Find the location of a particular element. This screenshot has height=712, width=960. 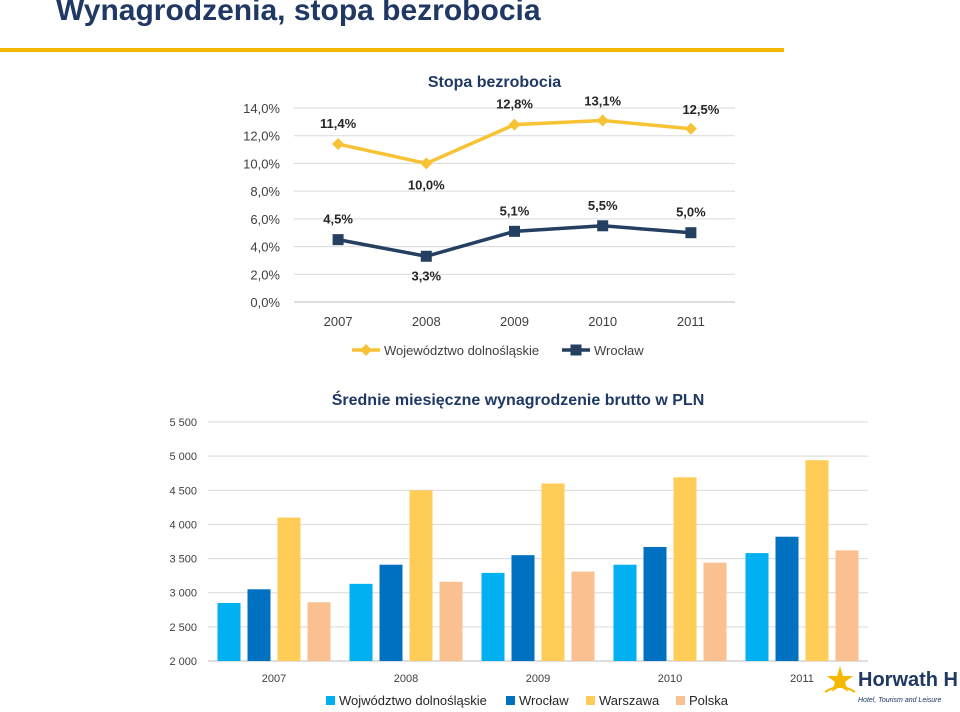

y-tick-label: 10,0% is located at coordinates (261, 163).